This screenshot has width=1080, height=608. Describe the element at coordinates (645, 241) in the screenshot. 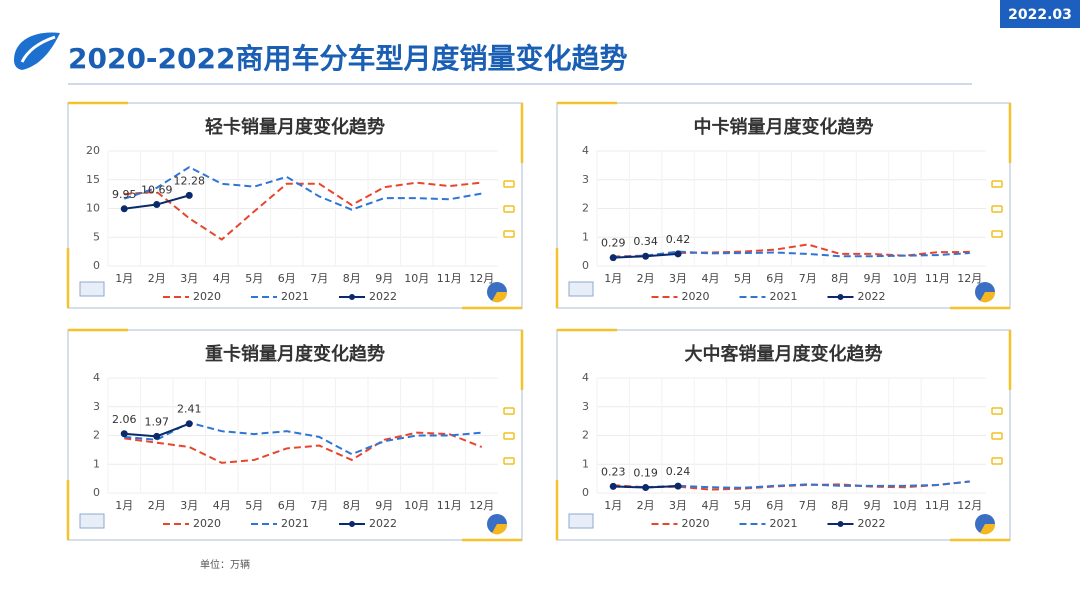

I see `data-label: 0.34` at that location.